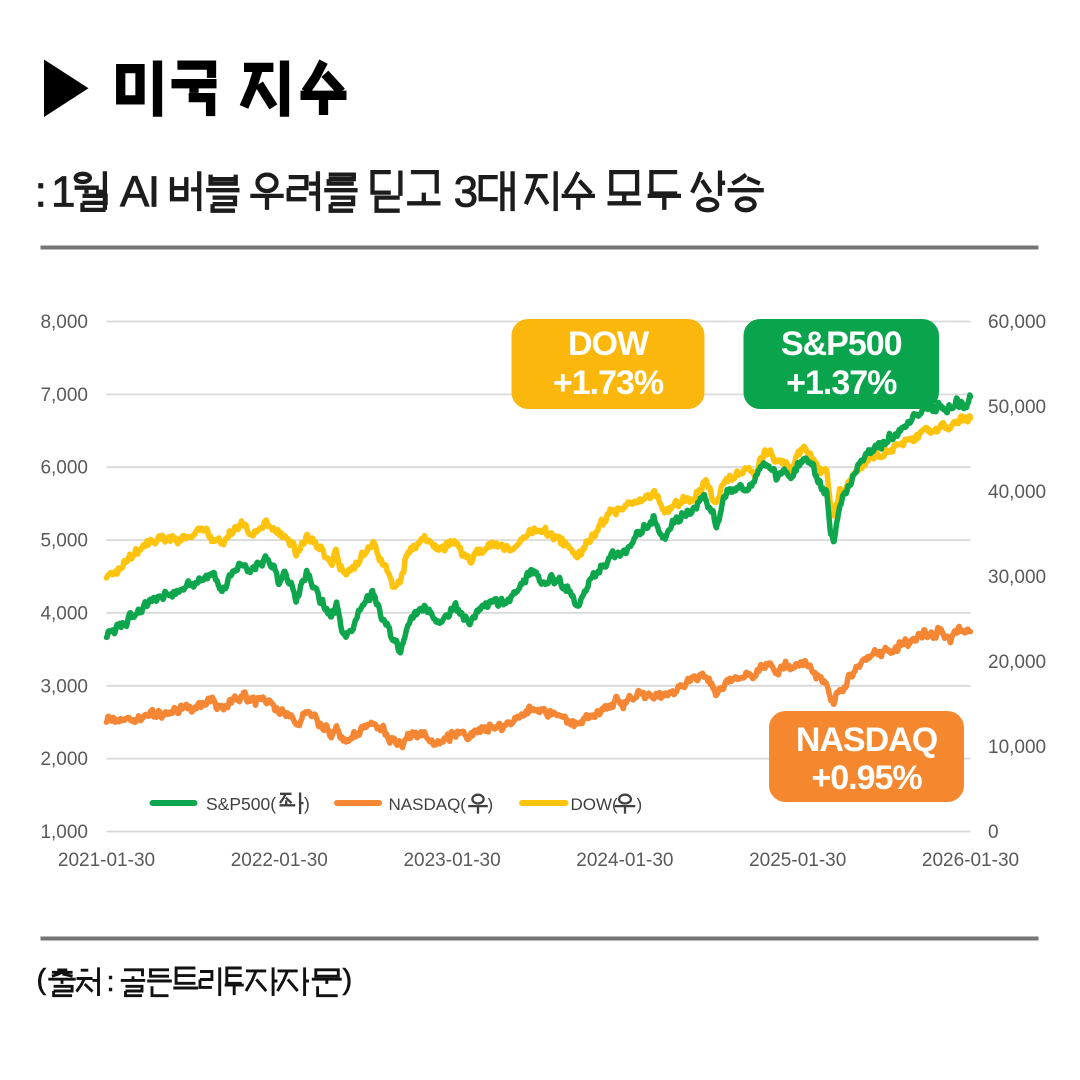 This screenshot has height=1080, width=1080. I want to click on svg-text: 50,000, so click(1017, 407).